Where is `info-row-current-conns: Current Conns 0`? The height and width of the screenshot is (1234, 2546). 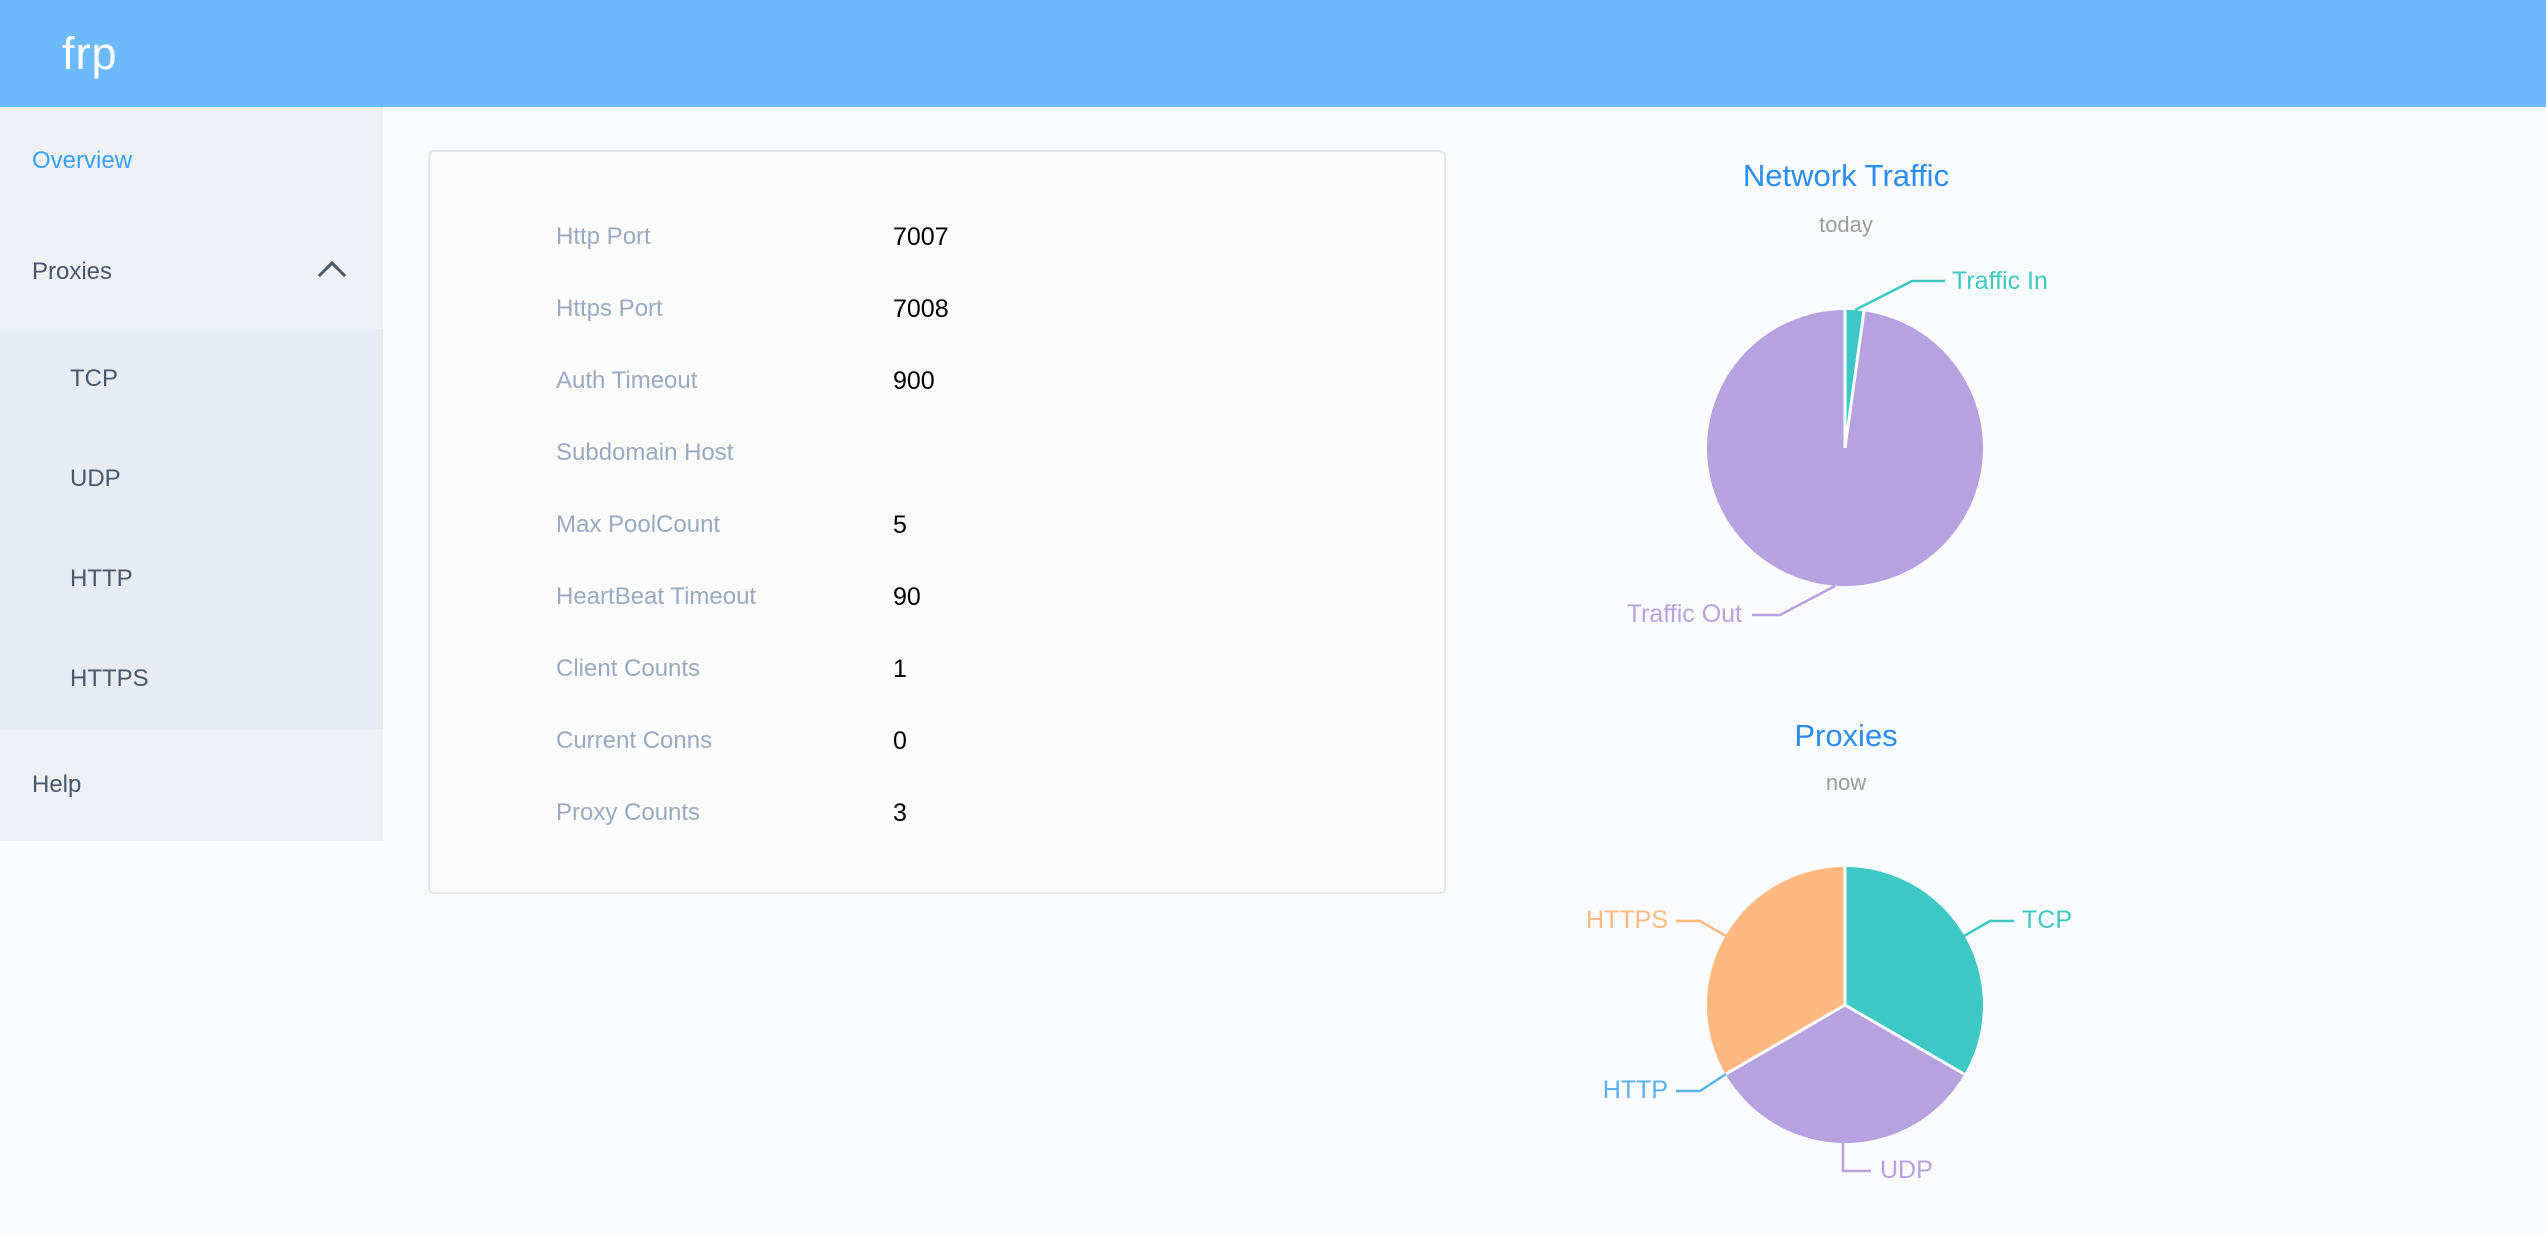 info-row-current-conns: Current Conns 0 is located at coordinates (937, 741).